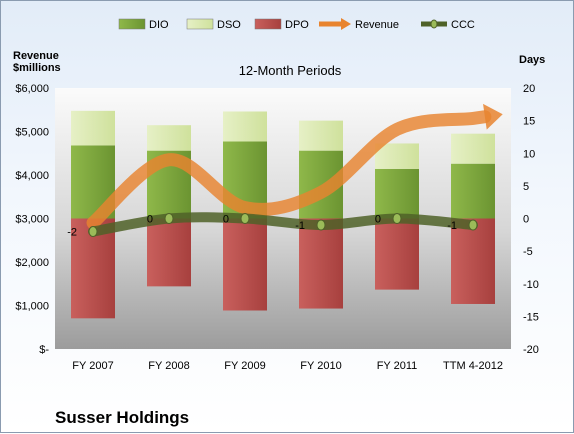  Describe the element at coordinates (463, 25) in the screenshot. I see `legend-label-ccc: CCC` at that location.